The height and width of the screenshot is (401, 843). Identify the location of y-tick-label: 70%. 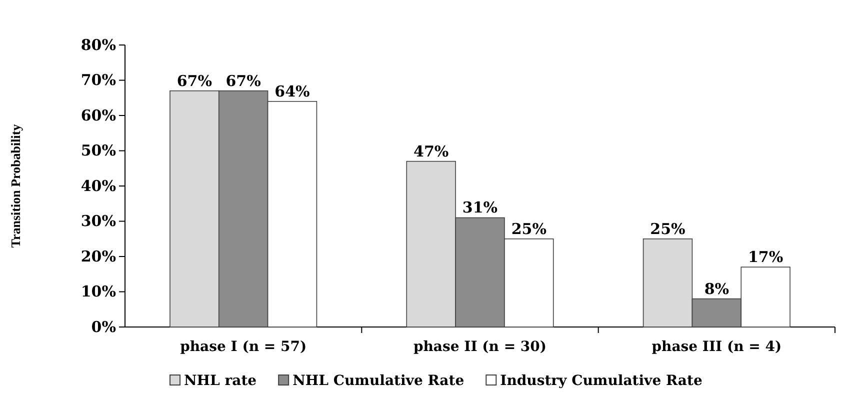
(98, 80).